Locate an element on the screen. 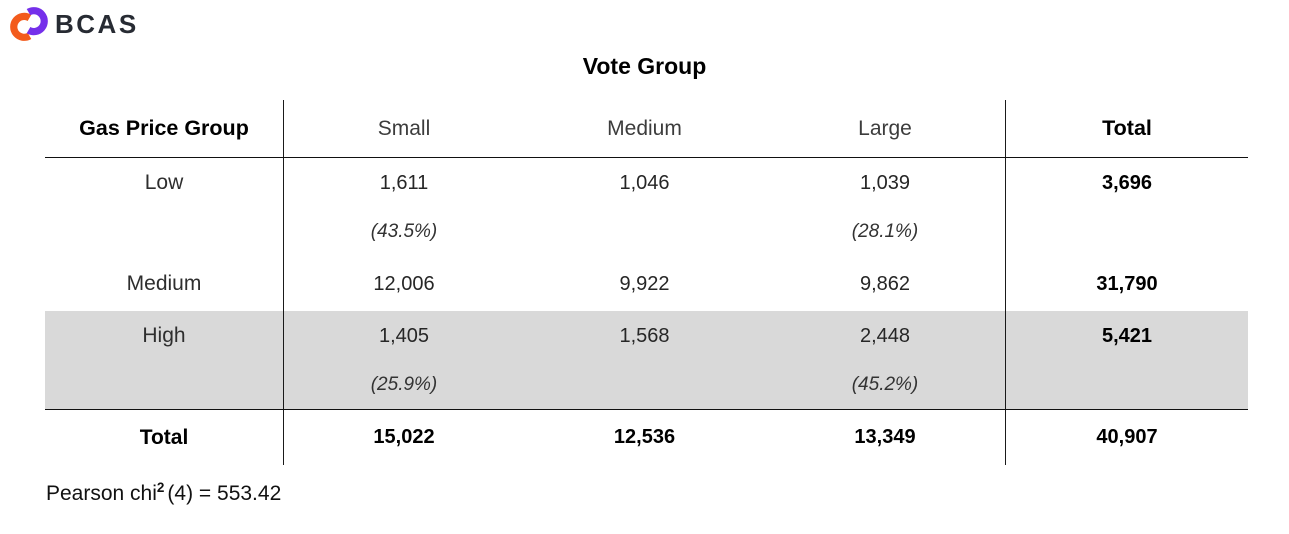  cell-low-label: Low is located at coordinates (164, 207).